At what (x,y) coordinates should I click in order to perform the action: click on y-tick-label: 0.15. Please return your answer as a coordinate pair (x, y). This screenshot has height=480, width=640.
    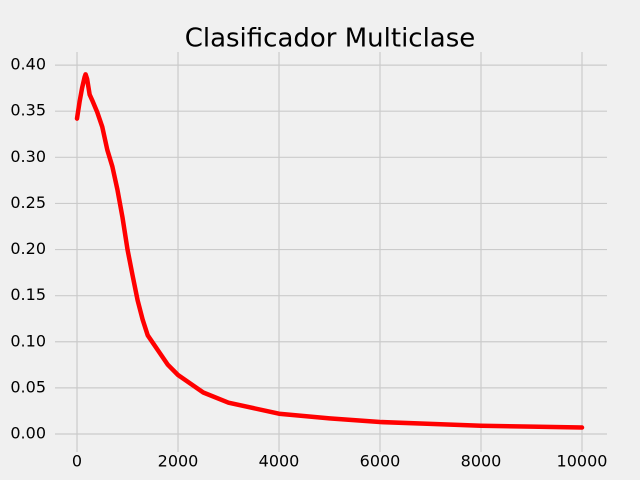
    Looking at the image, I should click on (28, 294).